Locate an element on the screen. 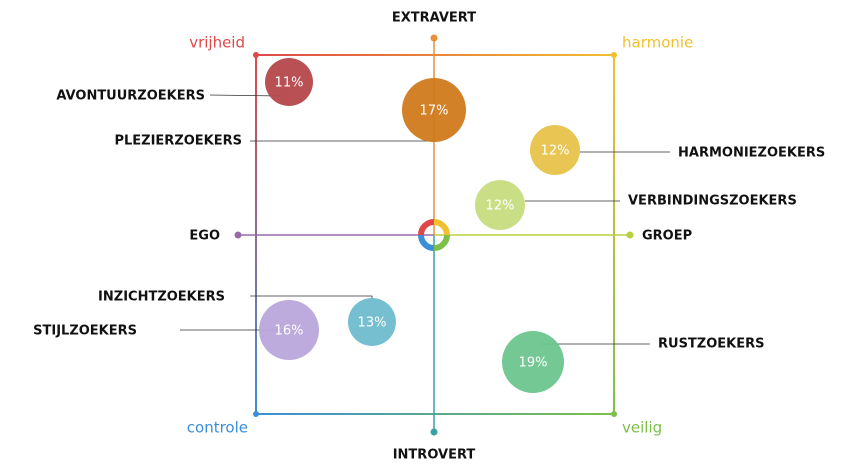  edge-top is located at coordinates (435, 55).